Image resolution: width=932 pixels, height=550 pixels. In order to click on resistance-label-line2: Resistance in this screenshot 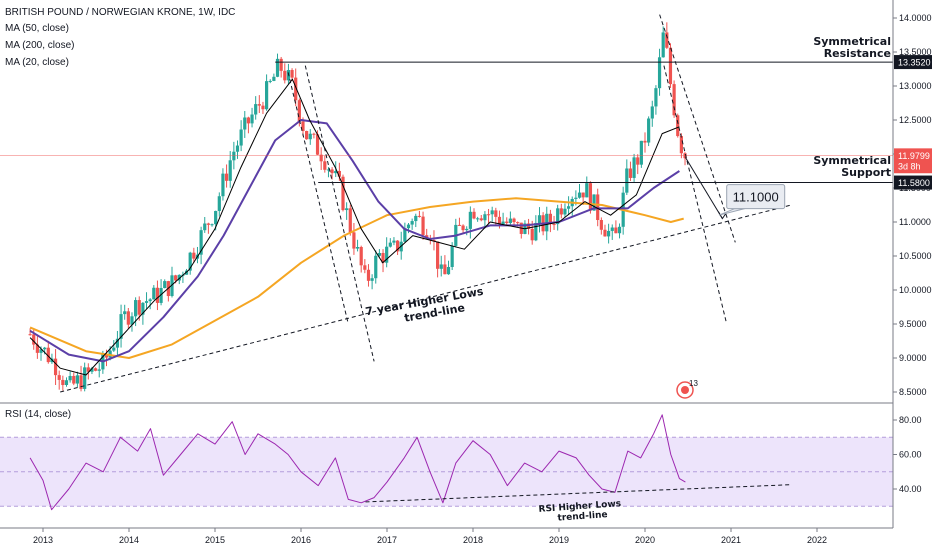, I will do `click(857, 53)`.